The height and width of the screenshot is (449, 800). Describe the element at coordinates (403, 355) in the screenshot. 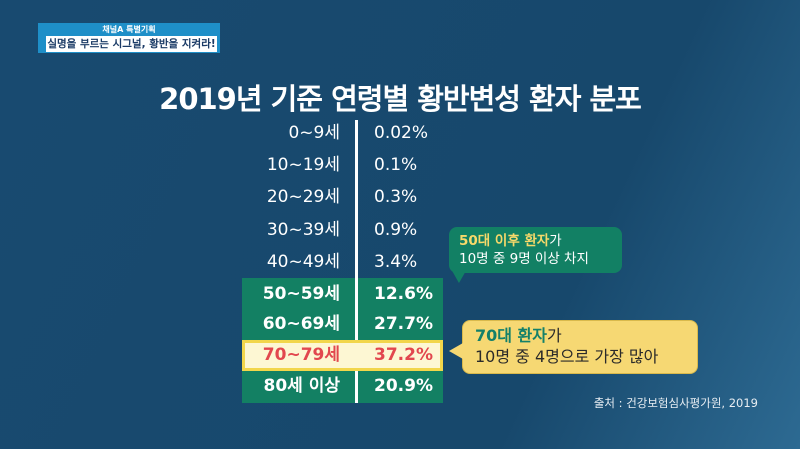

I see `pct-value: 37.2%` at that location.